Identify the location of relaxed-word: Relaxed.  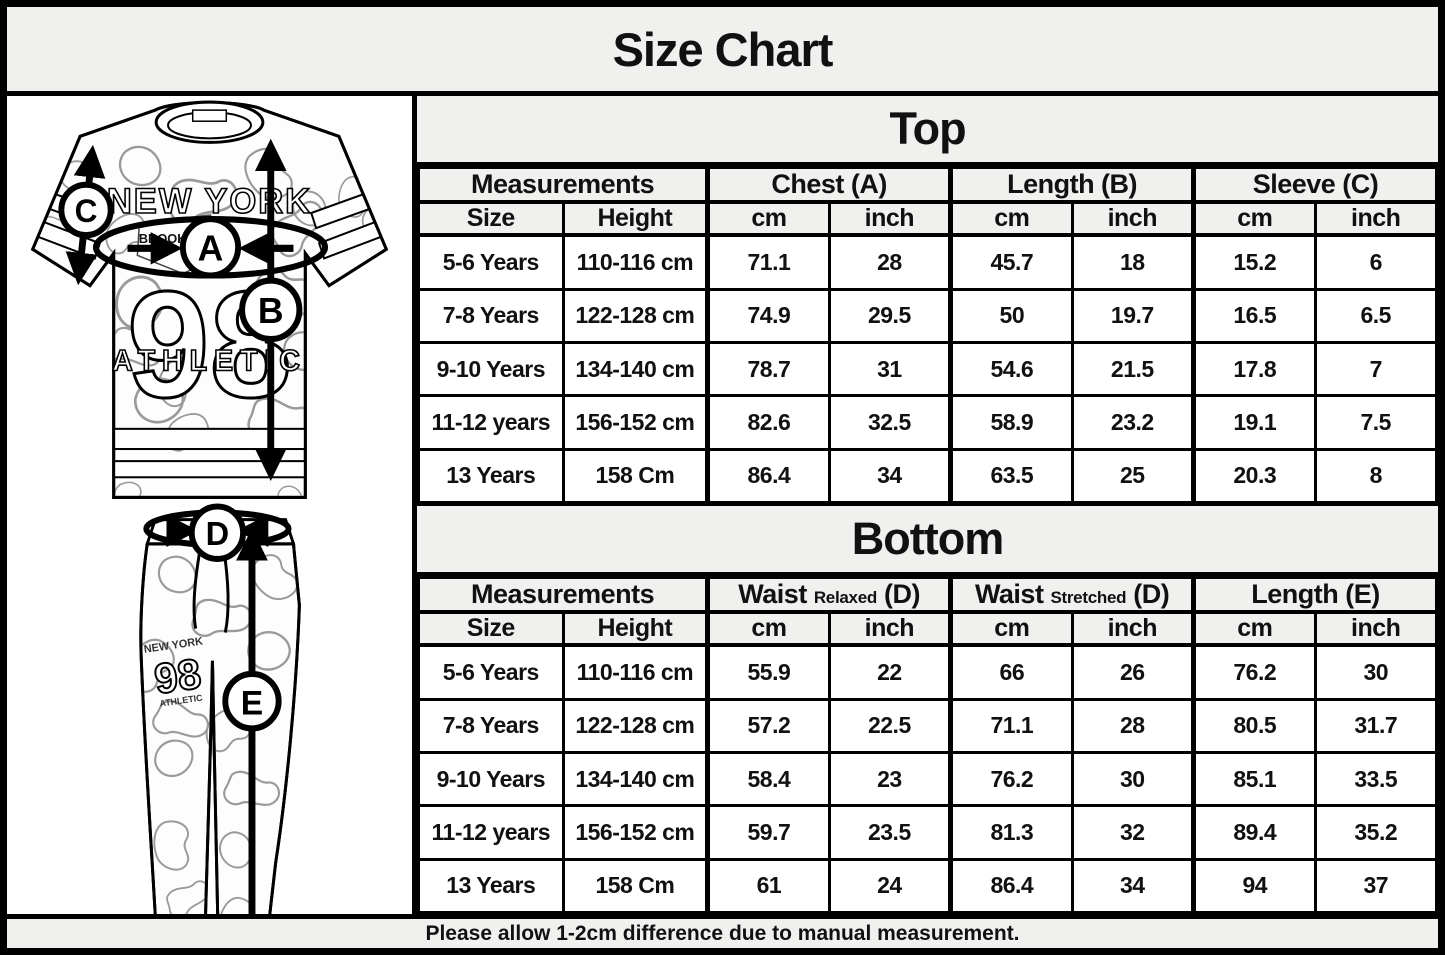
(845, 597).